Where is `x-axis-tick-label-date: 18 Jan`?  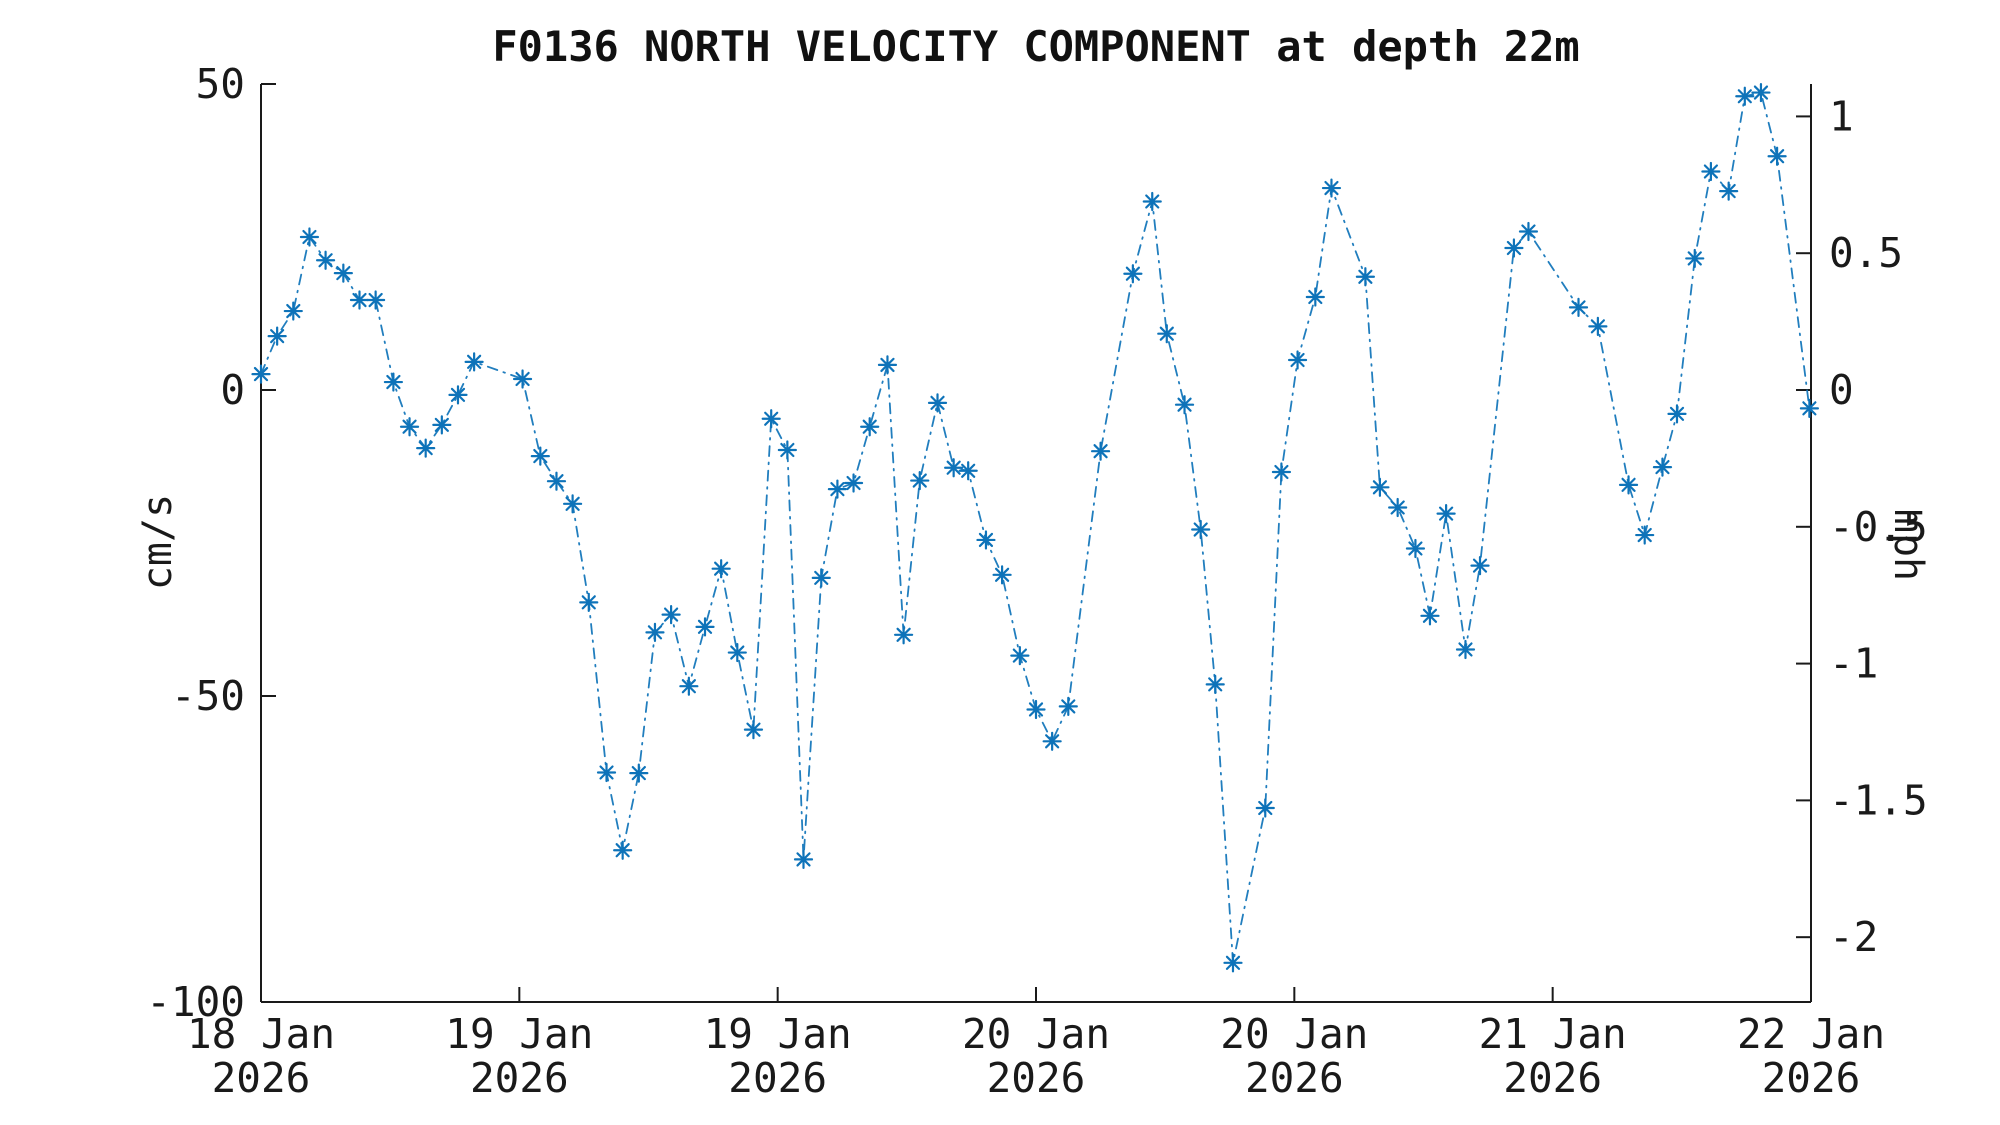
x-axis-tick-label-date: 18 Jan is located at coordinates (261, 1034).